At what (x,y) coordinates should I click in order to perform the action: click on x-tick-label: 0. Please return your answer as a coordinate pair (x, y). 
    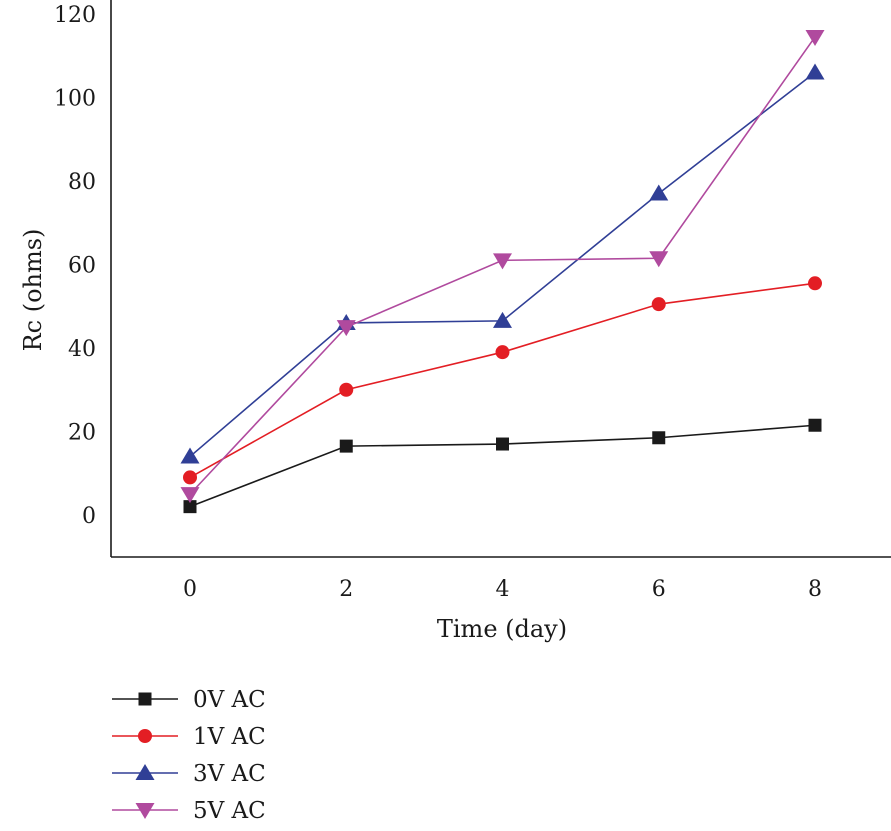
    Looking at the image, I should click on (190, 589).